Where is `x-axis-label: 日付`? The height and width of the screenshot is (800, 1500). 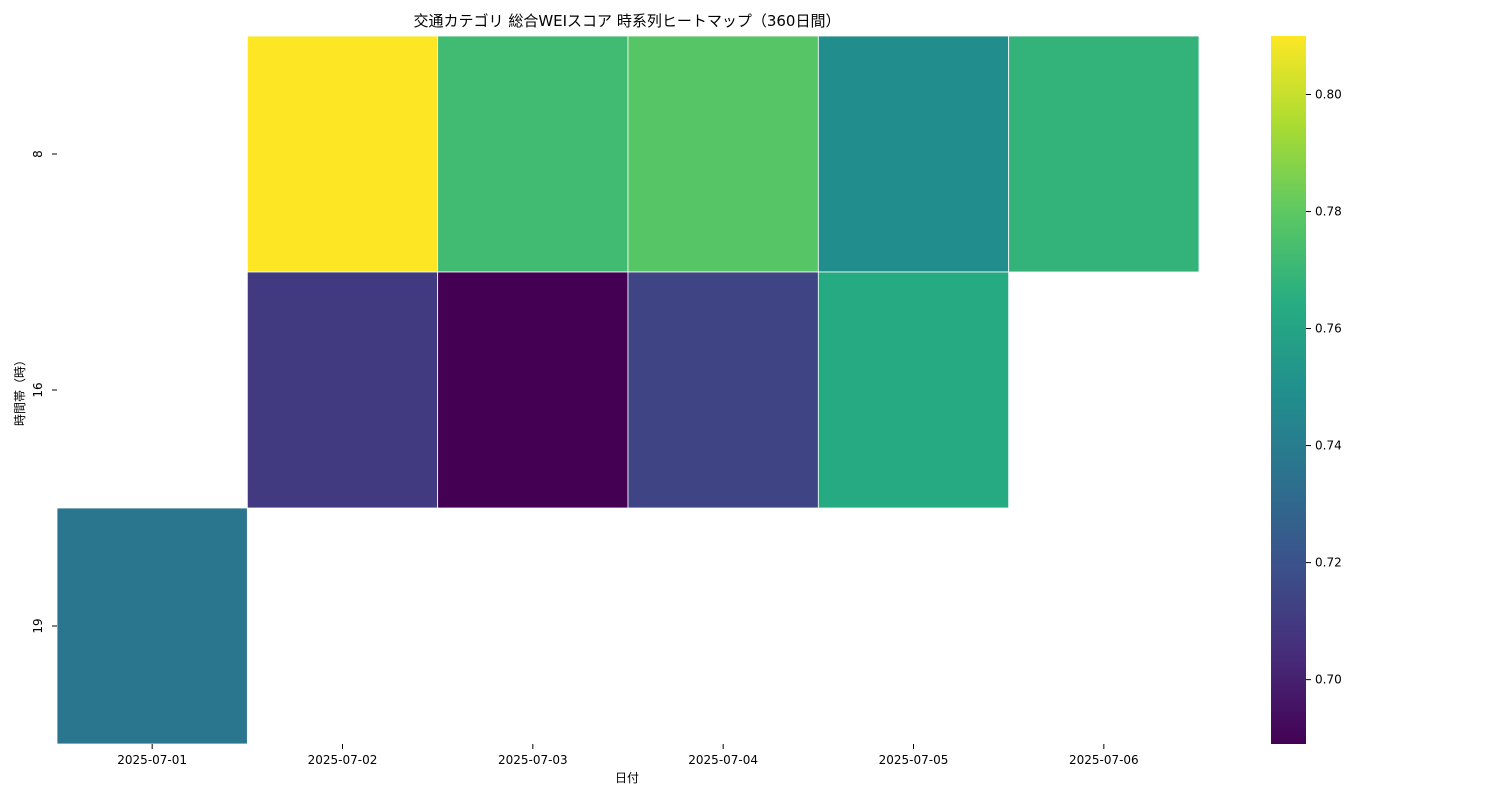
x-axis-label: 日付 is located at coordinates (627, 778).